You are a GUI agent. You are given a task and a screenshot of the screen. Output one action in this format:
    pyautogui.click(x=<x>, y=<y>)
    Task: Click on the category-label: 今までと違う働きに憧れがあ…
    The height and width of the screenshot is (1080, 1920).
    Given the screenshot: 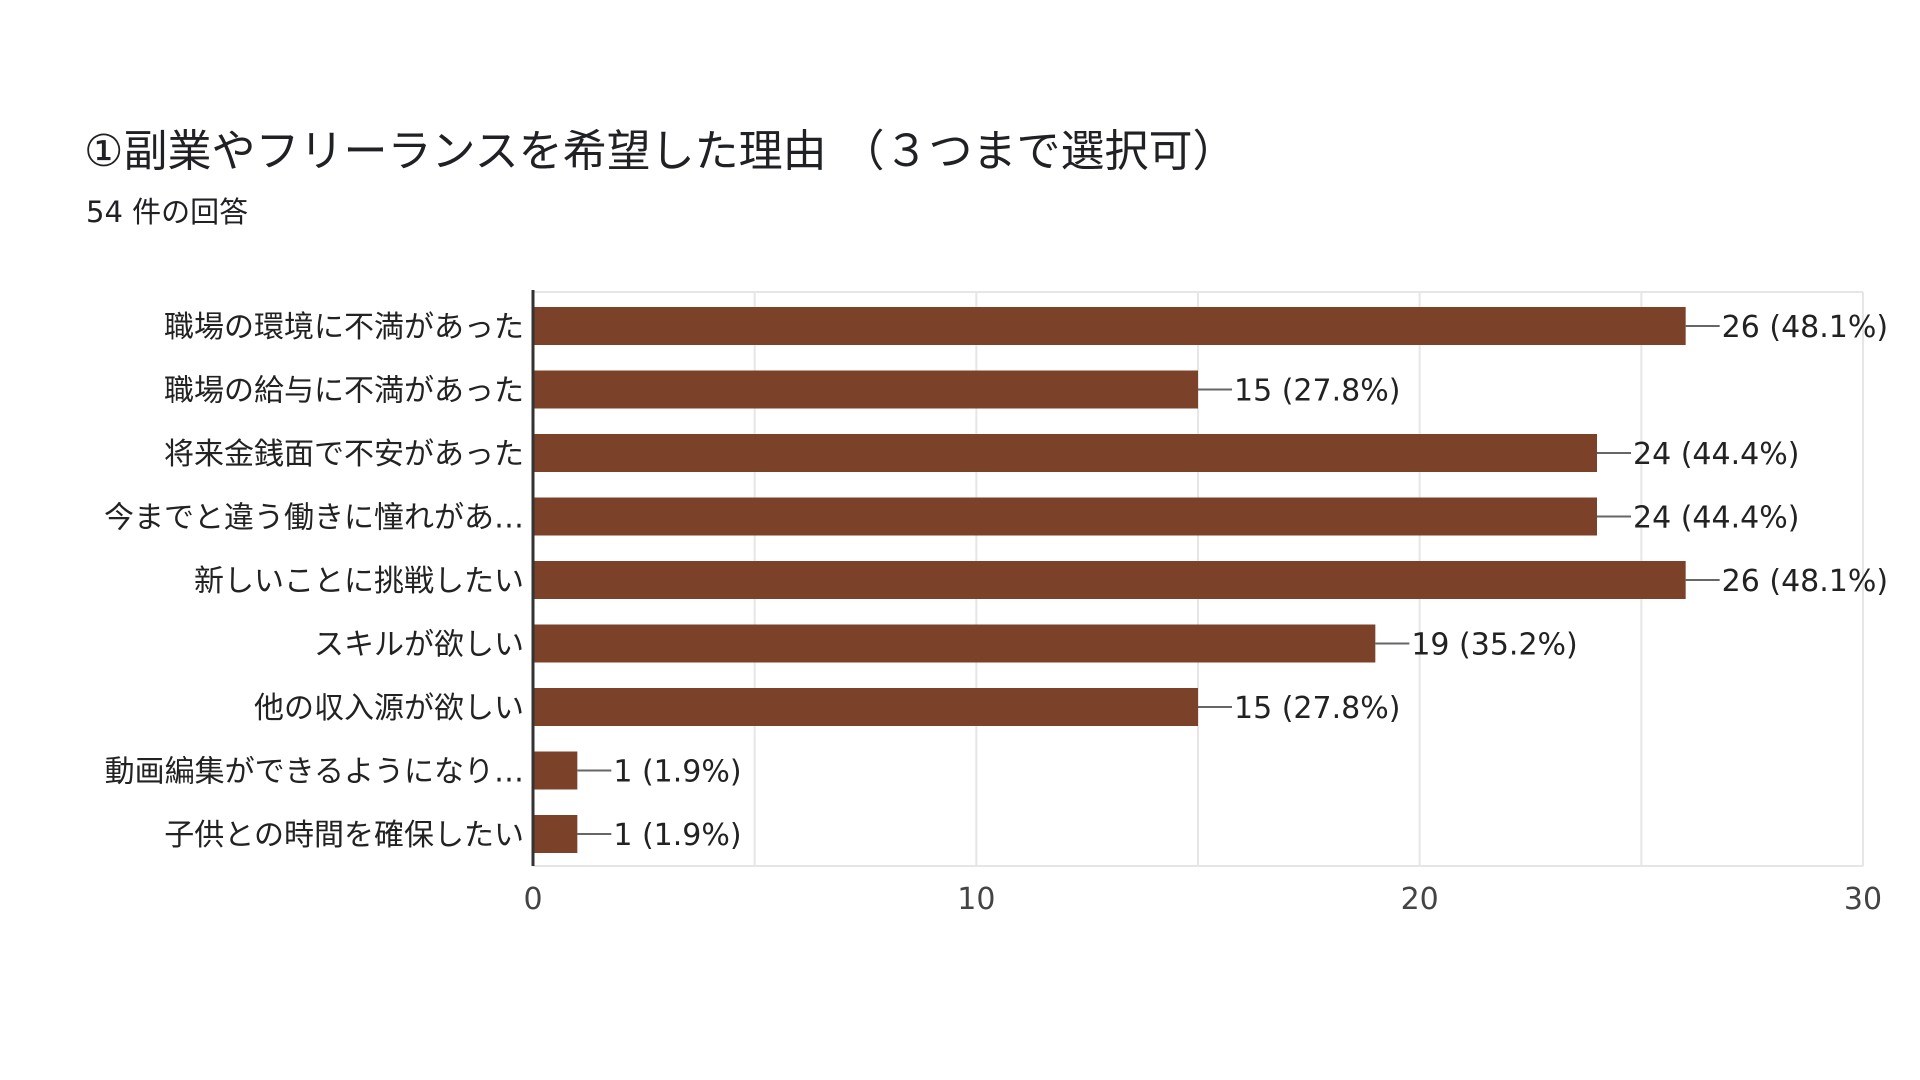 What is the action you would take?
    pyautogui.click(x=314, y=518)
    